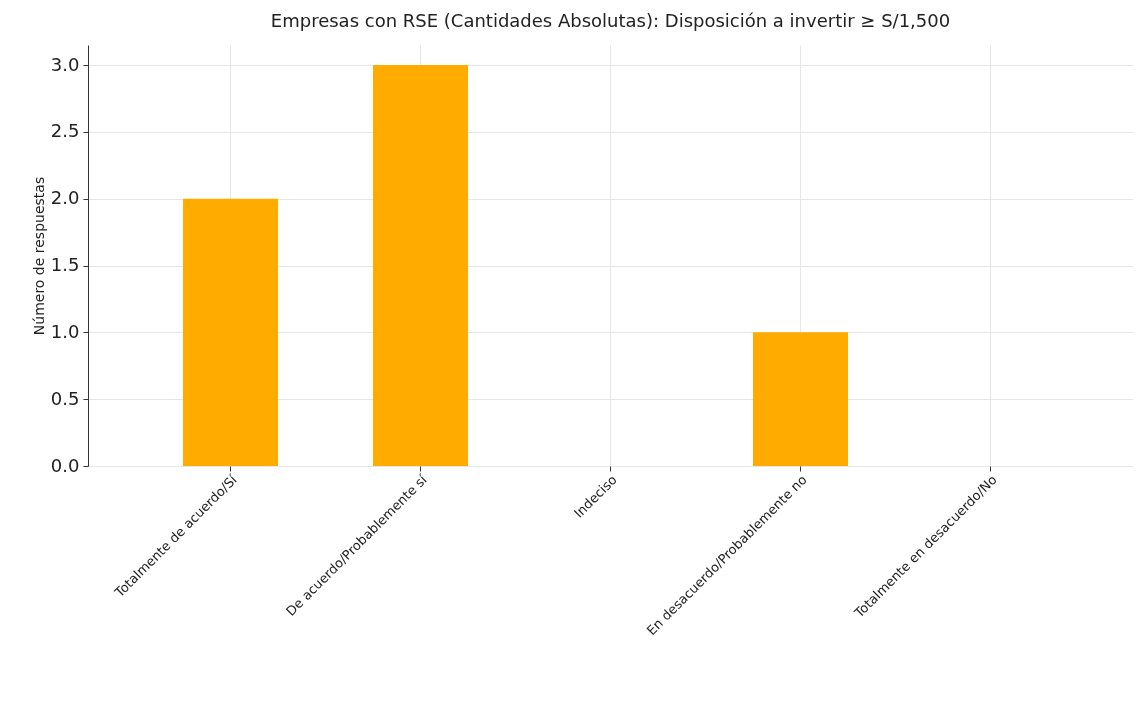 This screenshot has width=1137, height=709. What do you see at coordinates (38, 256) in the screenshot?
I see `y-axis-title: Número de respuestas` at bounding box center [38, 256].